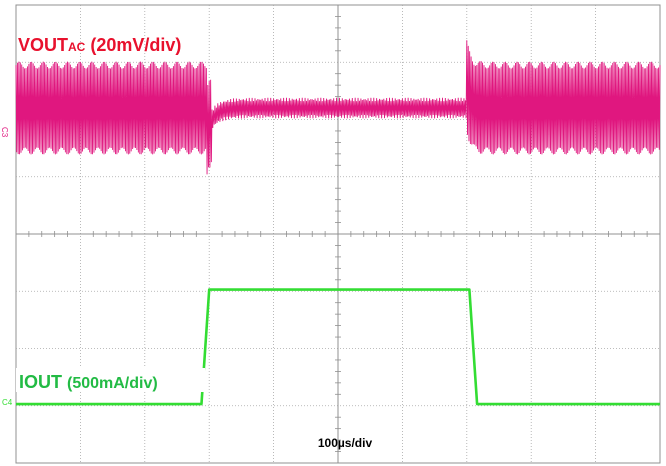 The height and width of the screenshot is (466, 666). What do you see at coordinates (40, 382) in the screenshot?
I see `iout-name: IOUT` at bounding box center [40, 382].